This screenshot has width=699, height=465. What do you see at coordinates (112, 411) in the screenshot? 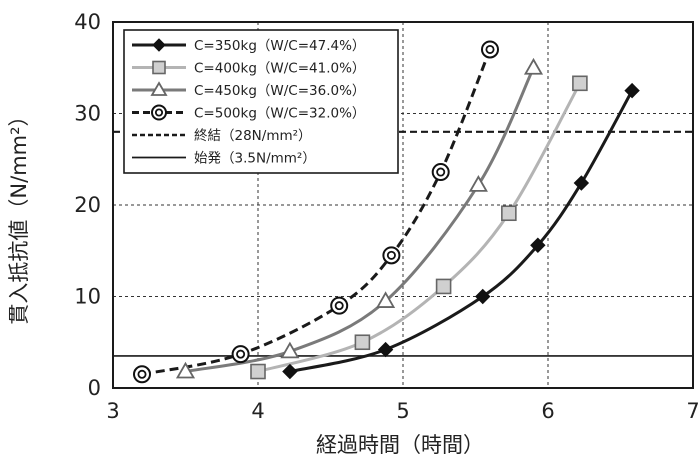
I see `x-tick-label: 3` at bounding box center [112, 411].